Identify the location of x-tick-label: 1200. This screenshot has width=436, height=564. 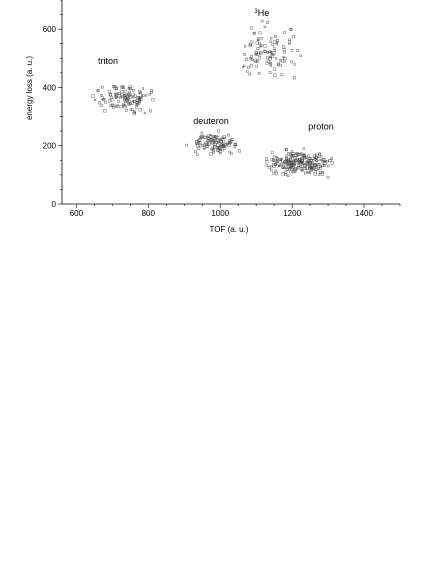
(292, 213).